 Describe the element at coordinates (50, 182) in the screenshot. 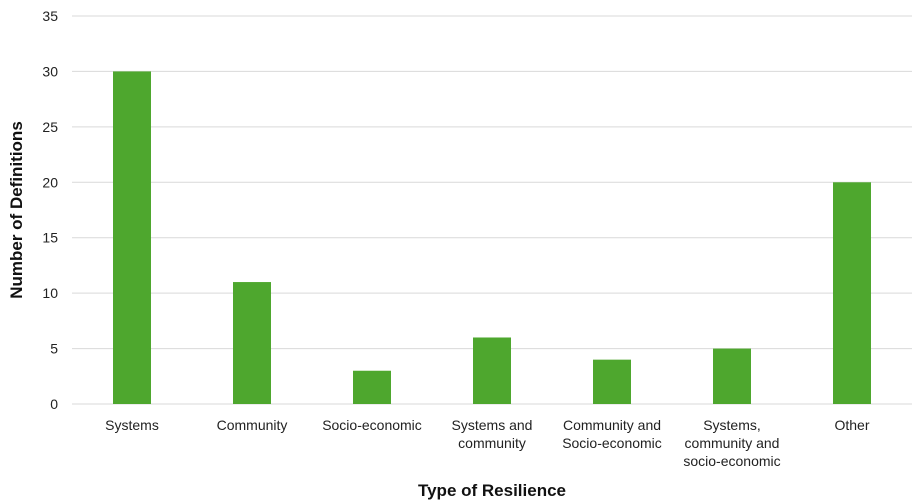

I see `y-tick-label: 20` at that location.